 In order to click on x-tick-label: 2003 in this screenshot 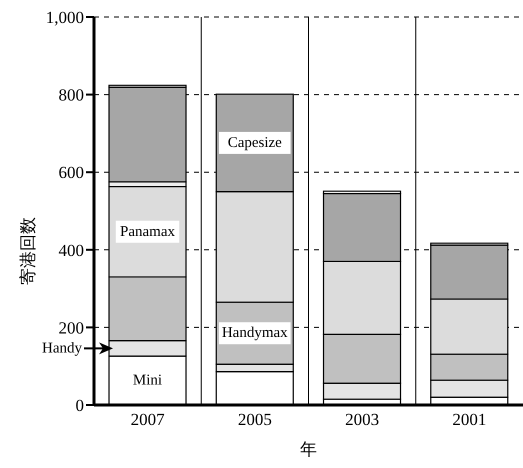, I will do `click(362, 420)`.